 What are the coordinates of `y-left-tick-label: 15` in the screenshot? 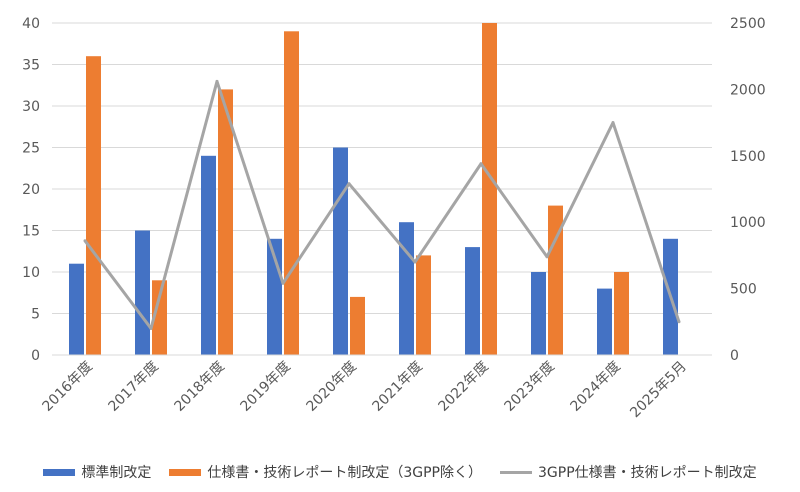 It's located at (31, 232).